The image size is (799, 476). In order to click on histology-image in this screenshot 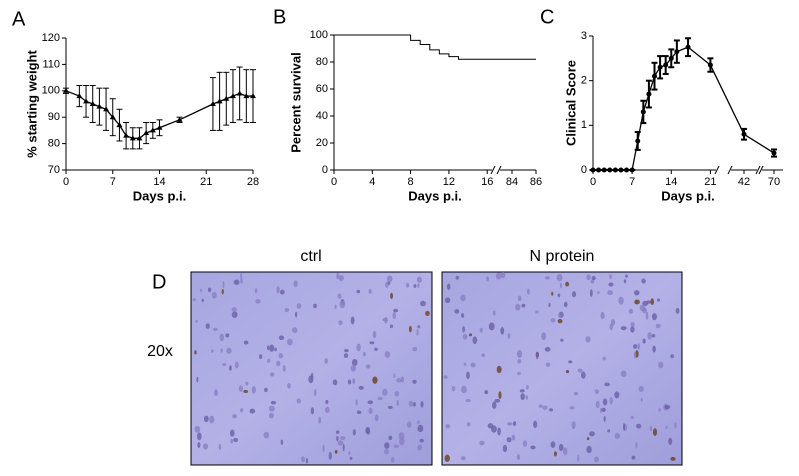, I will do `click(562, 368)`.